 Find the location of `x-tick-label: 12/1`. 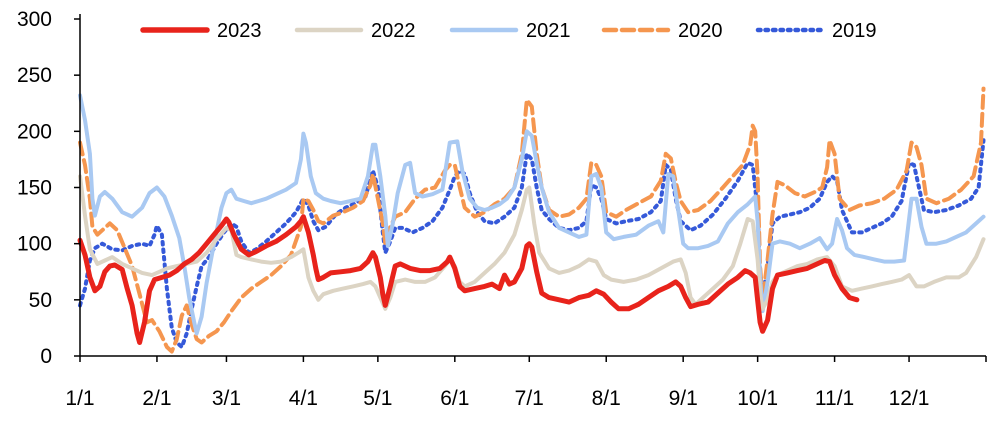

x-tick-label: 12/1 is located at coordinates (909, 398).